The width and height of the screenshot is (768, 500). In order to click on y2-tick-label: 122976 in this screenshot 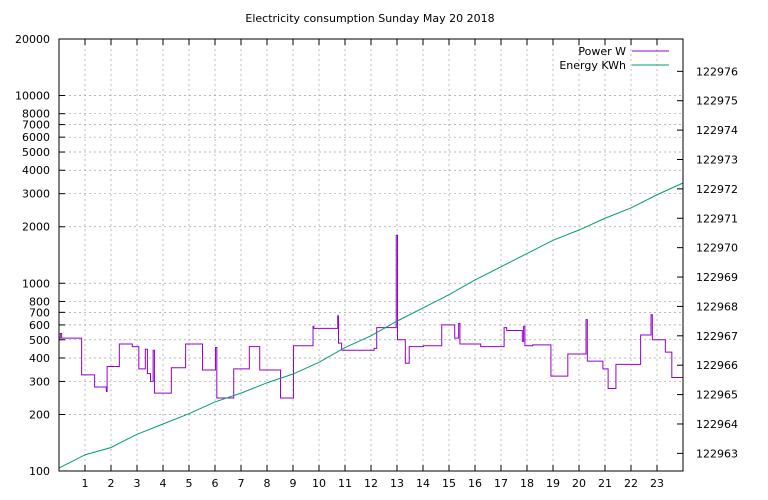, I will do `click(717, 71)`.